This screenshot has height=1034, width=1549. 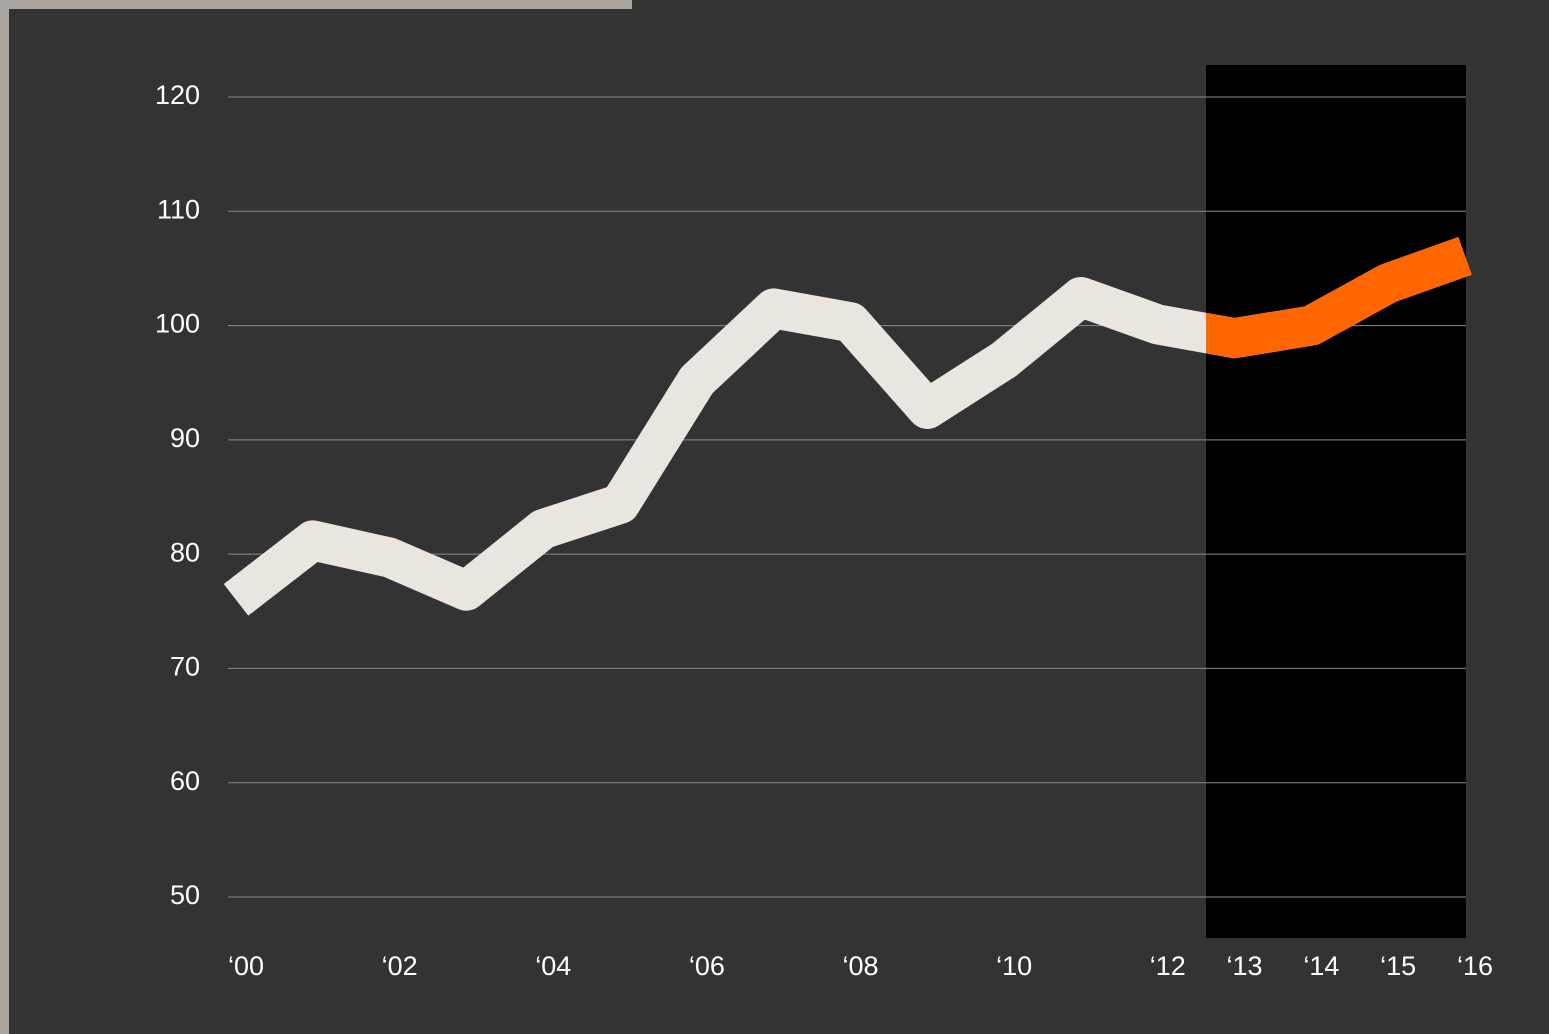 What do you see at coordinates (707, 966) in the screenshot?
I see `x-tick-label: ‘06` at bounding box center [707, 966].